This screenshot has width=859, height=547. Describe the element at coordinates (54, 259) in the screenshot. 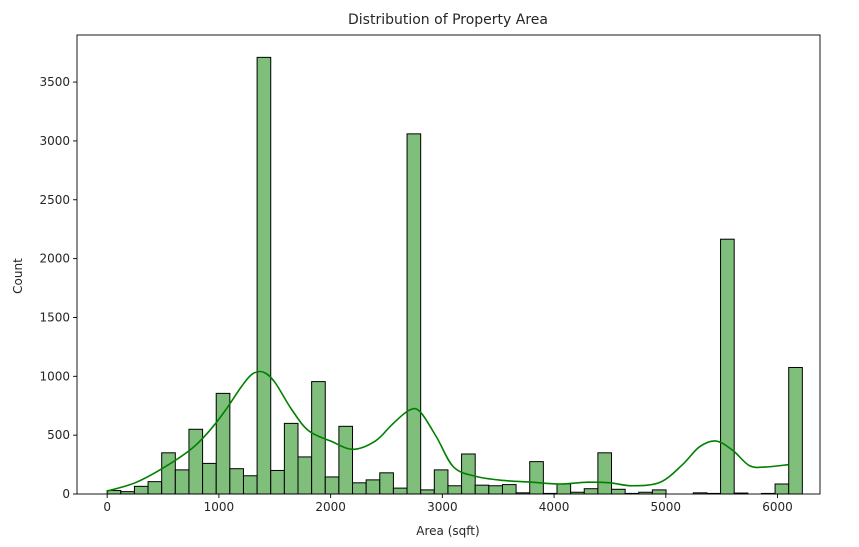

I see `y-tick-label: 2000` at that location.